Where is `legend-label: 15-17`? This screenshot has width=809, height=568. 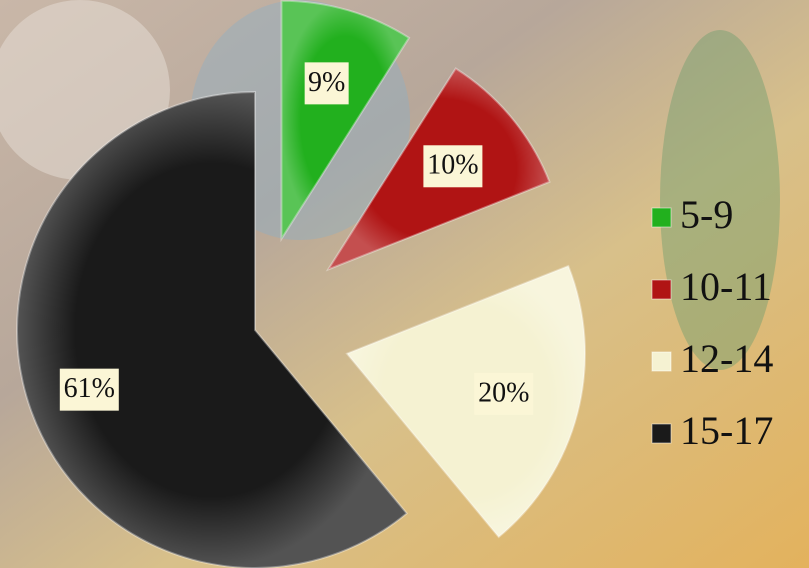
legend-label: 15-17 is located at coordinates (726, 430).